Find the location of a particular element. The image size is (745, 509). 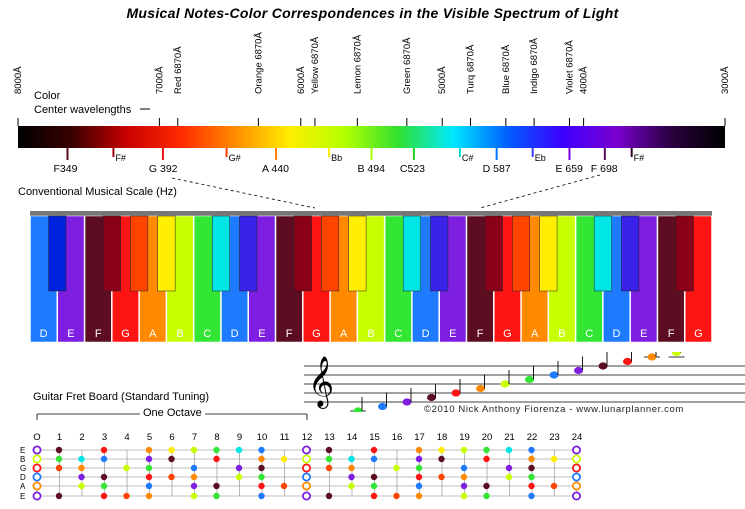

scale-note-label: F 698 is located at coordinates (604, 169).